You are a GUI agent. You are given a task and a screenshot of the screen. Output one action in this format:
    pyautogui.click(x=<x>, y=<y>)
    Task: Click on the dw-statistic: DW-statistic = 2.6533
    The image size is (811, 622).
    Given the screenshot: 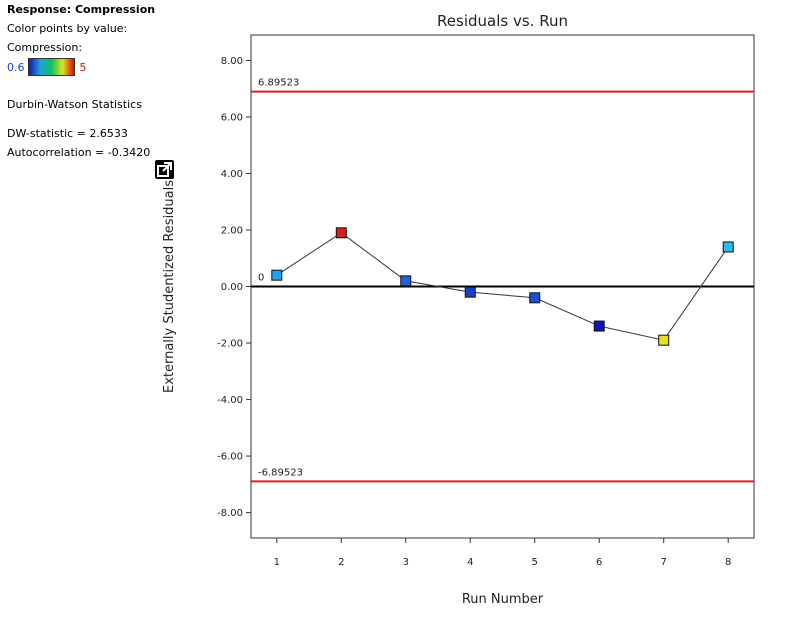 What is the action you would take?
    pyautogui.click(x=67, y=133)
    